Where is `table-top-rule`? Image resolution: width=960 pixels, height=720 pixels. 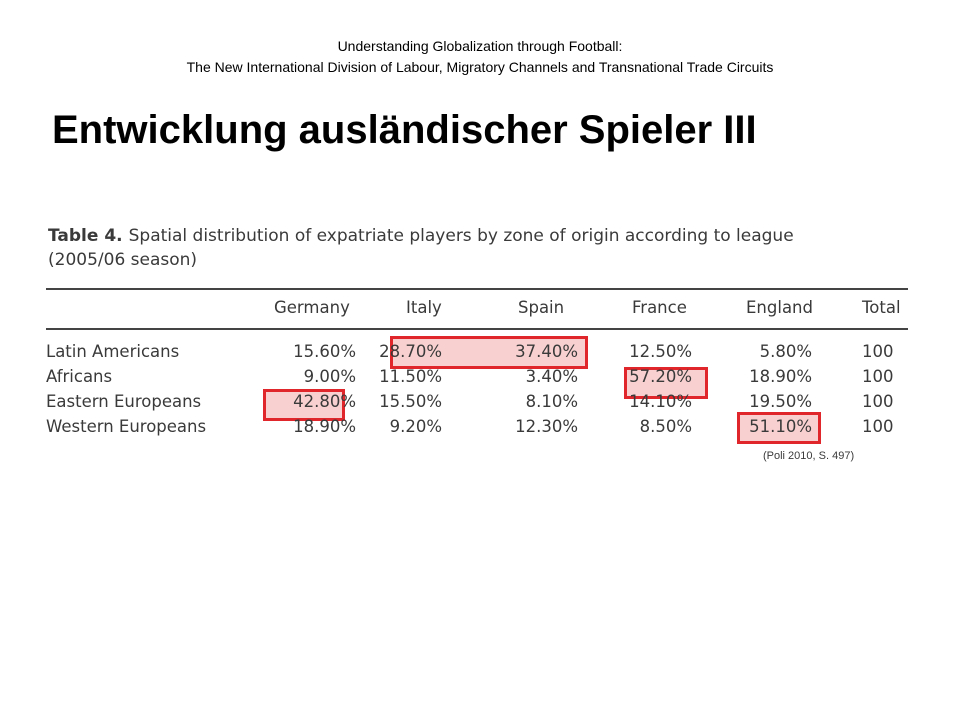 table-top-rule is located at coordinates (477, 289).